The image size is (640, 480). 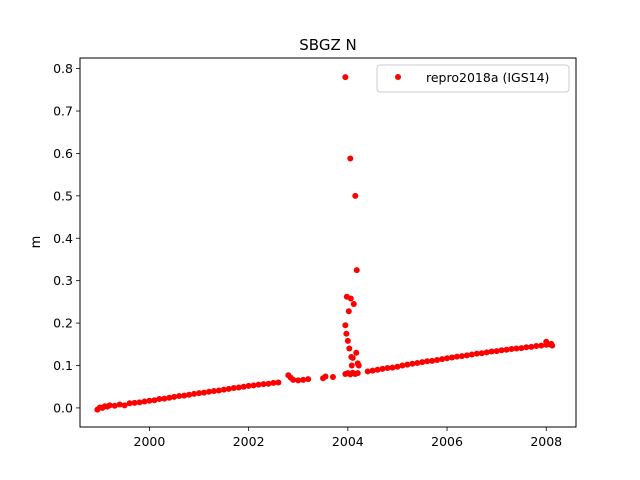 What do you see at coordinates (546, 441) in the screenshot?
I see `x-tick-label: 2008` at bounding box center [546, 441].